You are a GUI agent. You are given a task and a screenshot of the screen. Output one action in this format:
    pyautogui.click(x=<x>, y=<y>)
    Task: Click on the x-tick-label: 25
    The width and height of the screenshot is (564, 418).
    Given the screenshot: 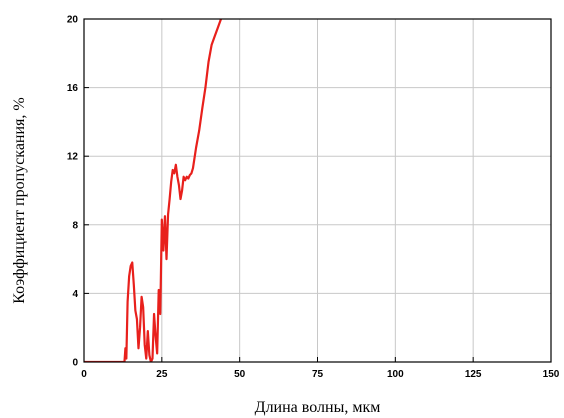 What is the action you would take?
    pyautogui.click(x=162, y=374)
    